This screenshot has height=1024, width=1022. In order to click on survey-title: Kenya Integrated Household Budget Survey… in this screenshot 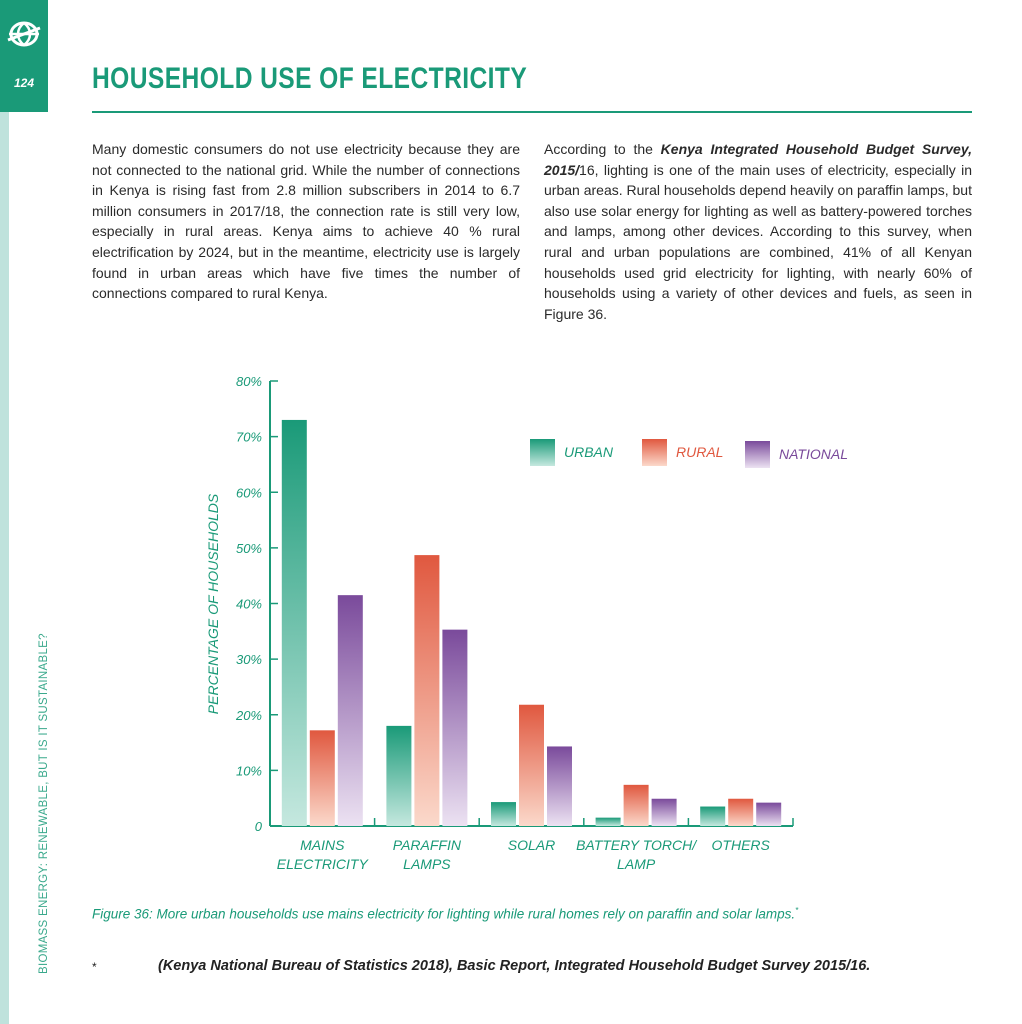, I will do `click(758, 159)`.